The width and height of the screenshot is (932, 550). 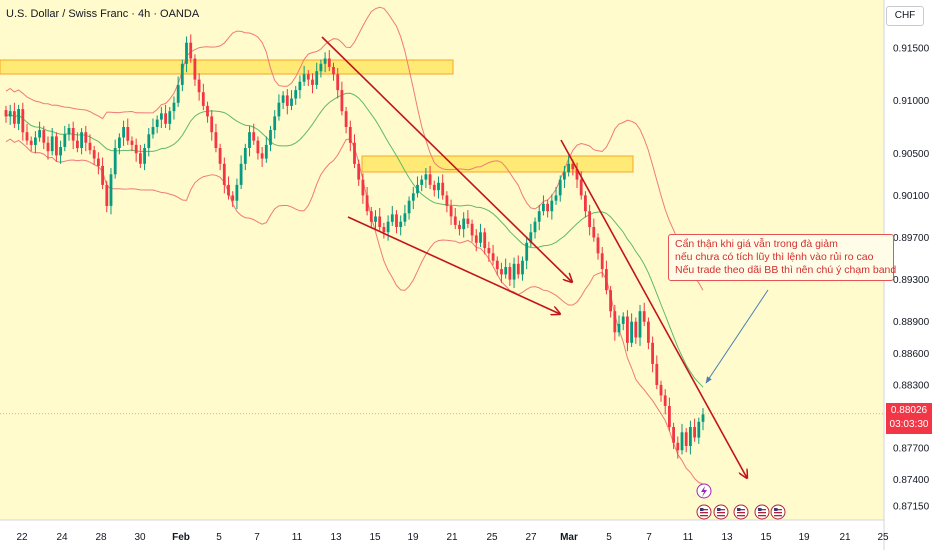 I want to click on x-tick-label: 5, so click(x=219, y=537).